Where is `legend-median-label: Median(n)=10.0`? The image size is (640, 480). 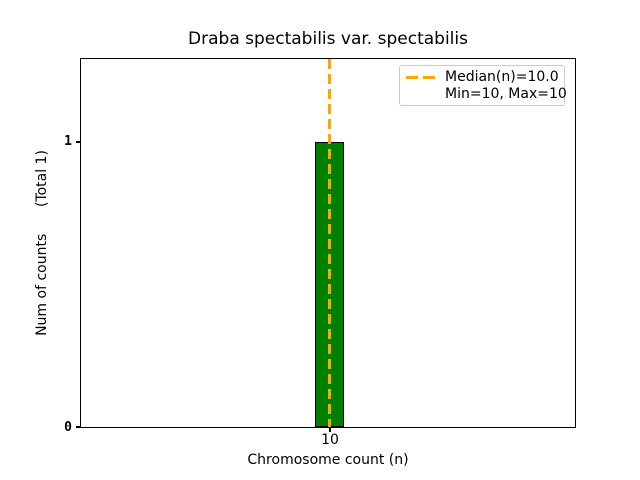
legend-median-label: Median(n)=10.0 is located at coordinates (502, 76).